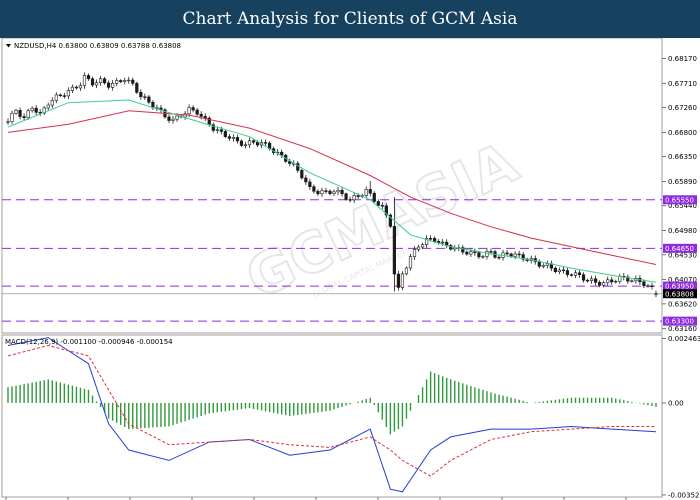 This screenshot has width=700, height=500. I want to click on banner-title: Chart Analysis for Clients of GCM Asia, so click(350, 19).